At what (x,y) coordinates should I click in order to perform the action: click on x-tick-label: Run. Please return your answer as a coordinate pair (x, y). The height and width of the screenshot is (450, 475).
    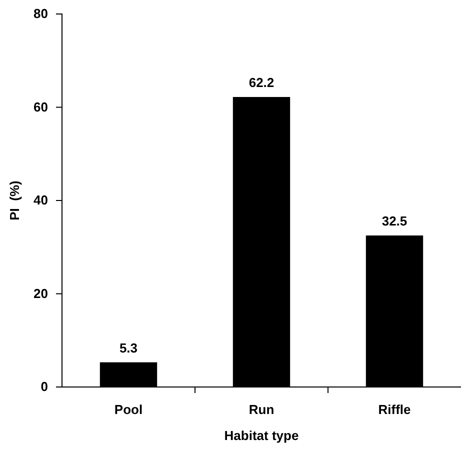
    Looking at the image, I should click on (261, 409).